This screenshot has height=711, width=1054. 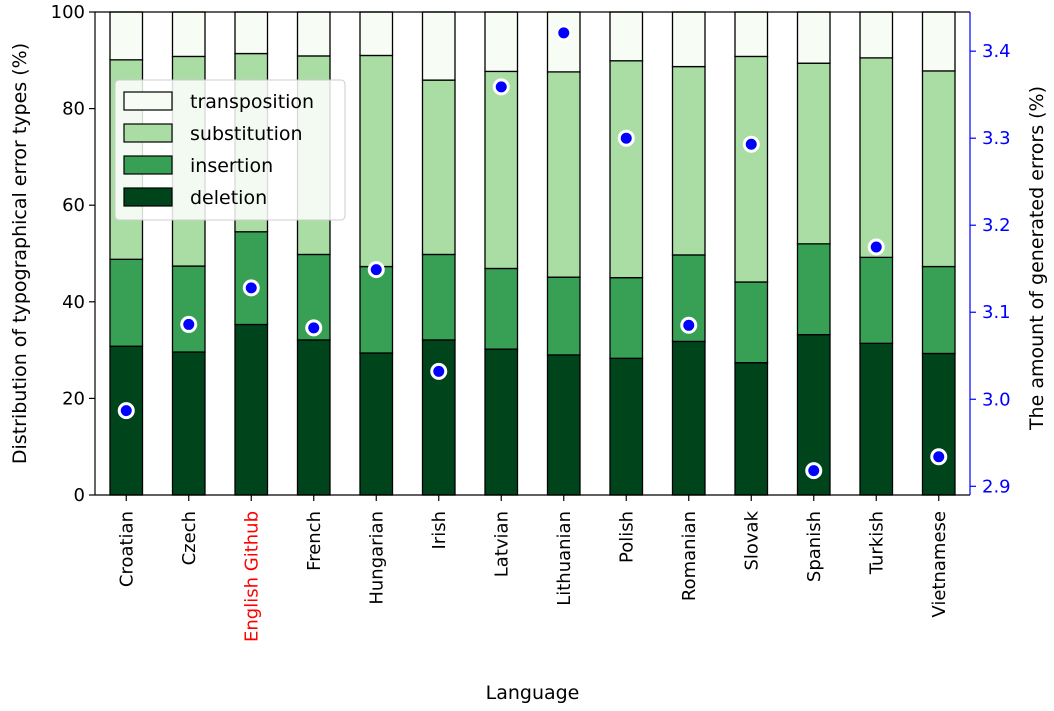 I want to click on legend-label-transposition: transposition, so click(x=252, y=102).